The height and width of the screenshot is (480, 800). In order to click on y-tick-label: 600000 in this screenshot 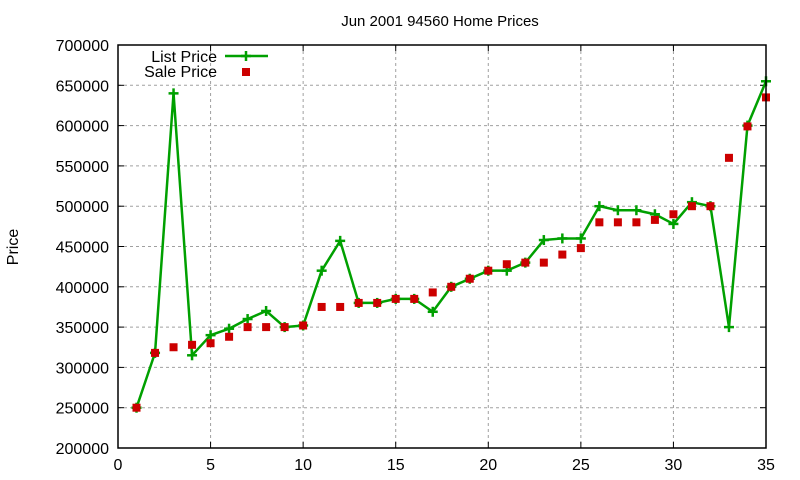, I will do `click(82, 127)`.